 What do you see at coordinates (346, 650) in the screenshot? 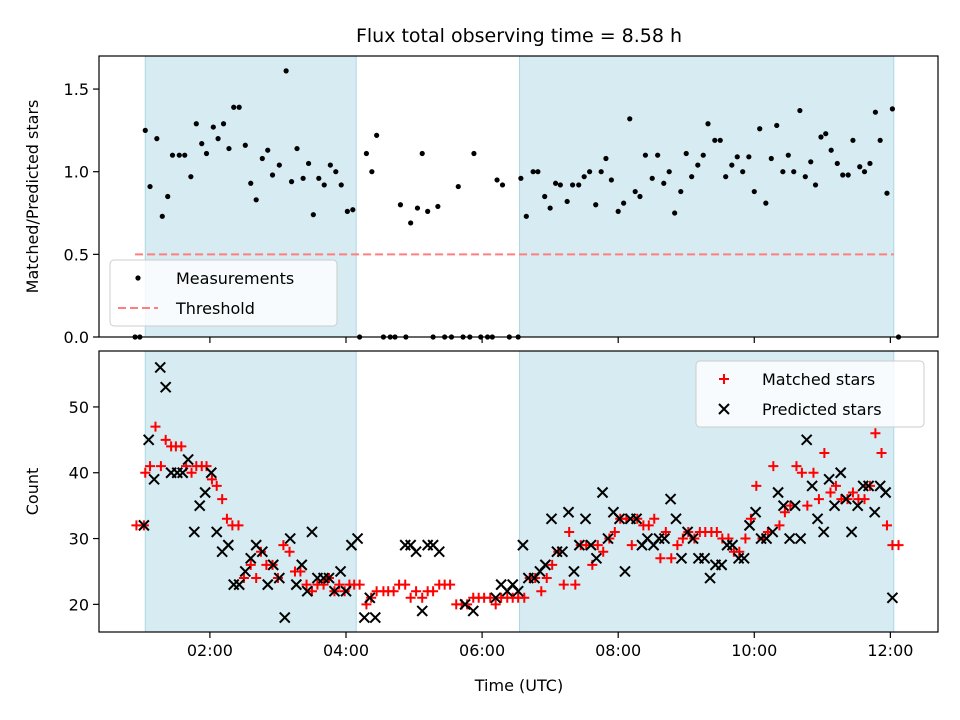
I see `x-tick-label: 04:00` at bounding box center [346, 650].